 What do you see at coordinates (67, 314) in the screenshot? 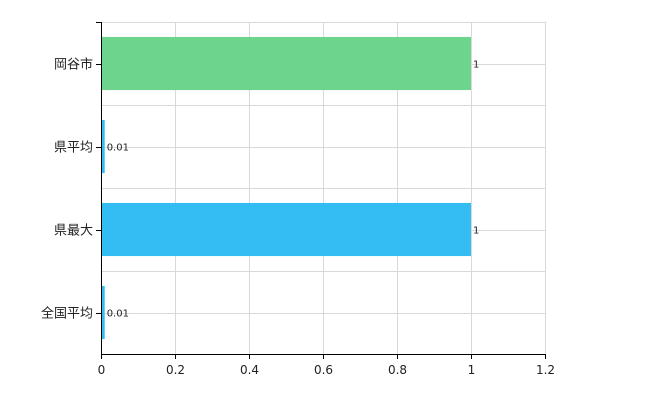
I see `category-label: 全国平均` at bounding box center [67, 314].